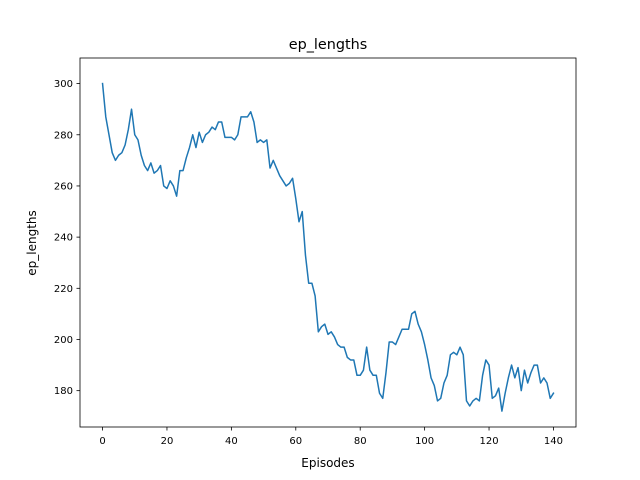 This screenshot has width=640, height=480. Describe the element at coordinates (32, 243) in the screenshot. I see `y-axis-label: ep_lengths` at that location.